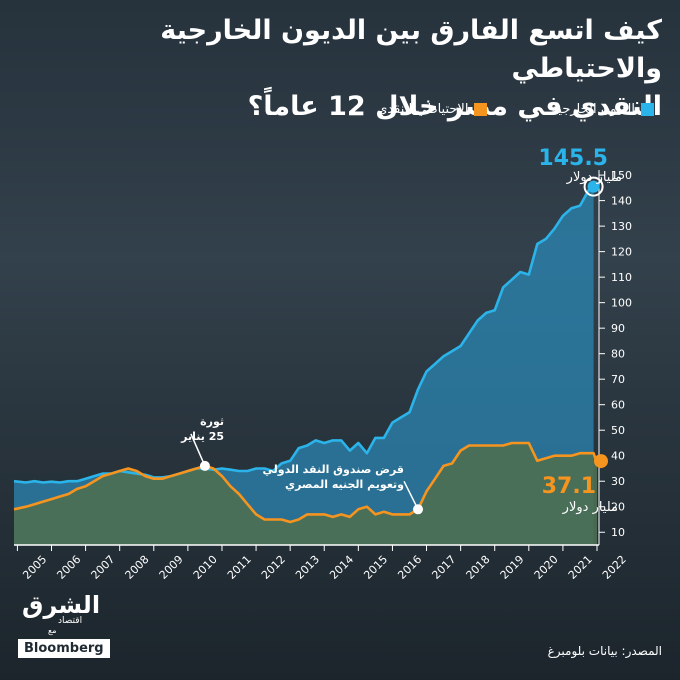  I want to click on logo-bloomberg: Bloomberg, so click(64, 648).